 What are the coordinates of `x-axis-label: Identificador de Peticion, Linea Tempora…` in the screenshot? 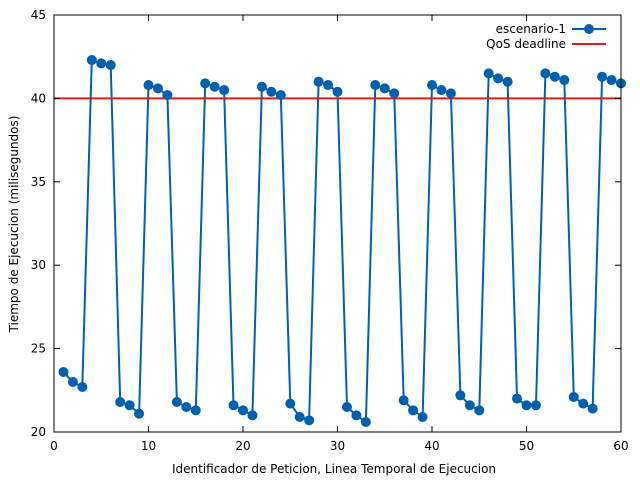 It's located at (334, 469).